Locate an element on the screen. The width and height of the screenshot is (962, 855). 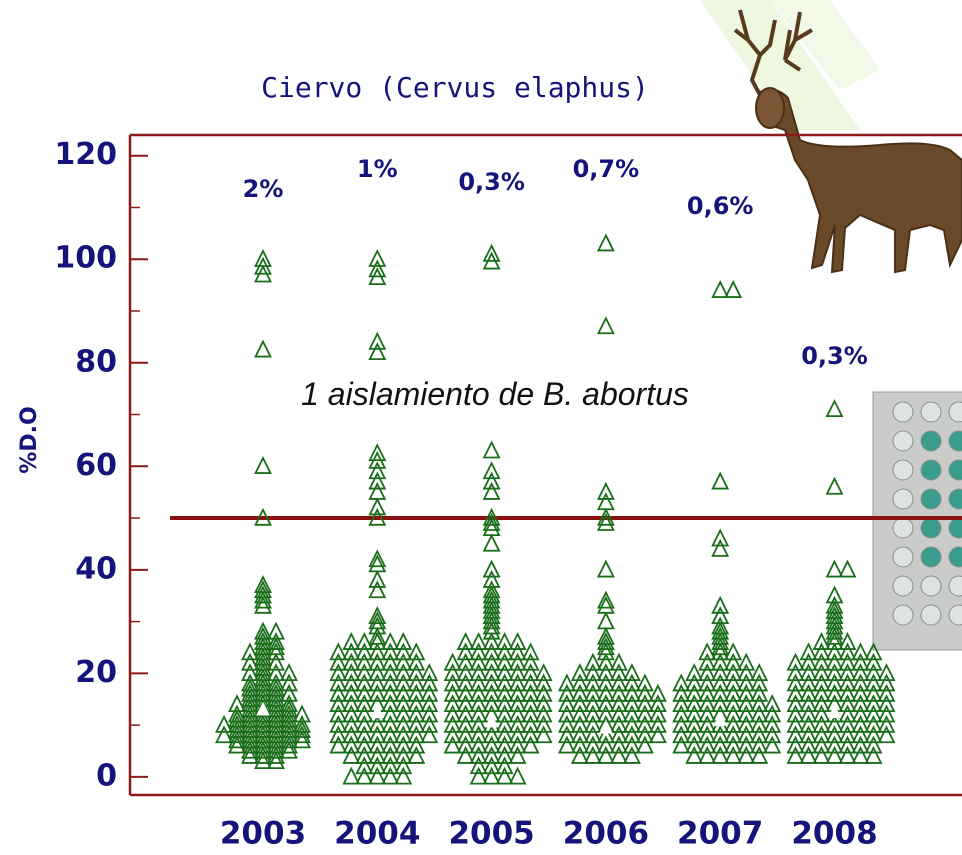
y-tick-label: 60 is located at coordinates (96, 465).